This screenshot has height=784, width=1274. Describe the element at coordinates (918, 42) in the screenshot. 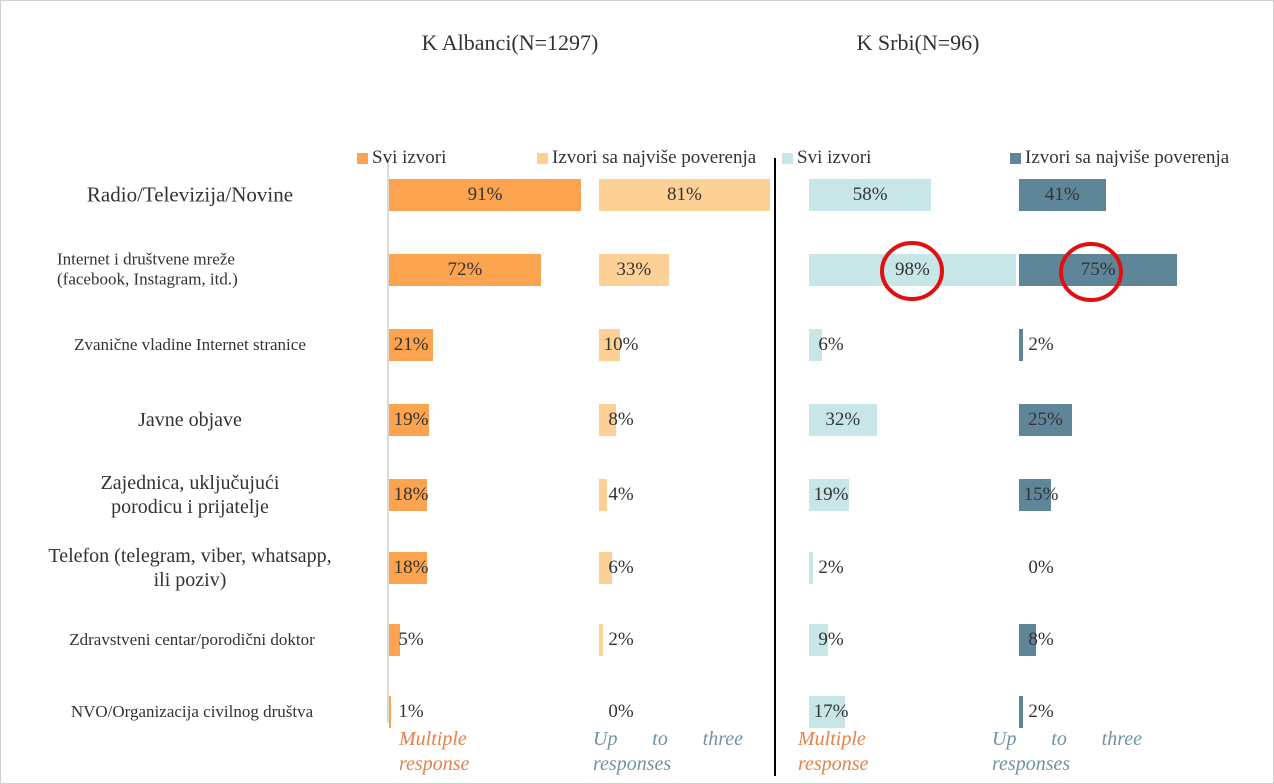

I see `group-title: K Srbi(N=96)` at that location.